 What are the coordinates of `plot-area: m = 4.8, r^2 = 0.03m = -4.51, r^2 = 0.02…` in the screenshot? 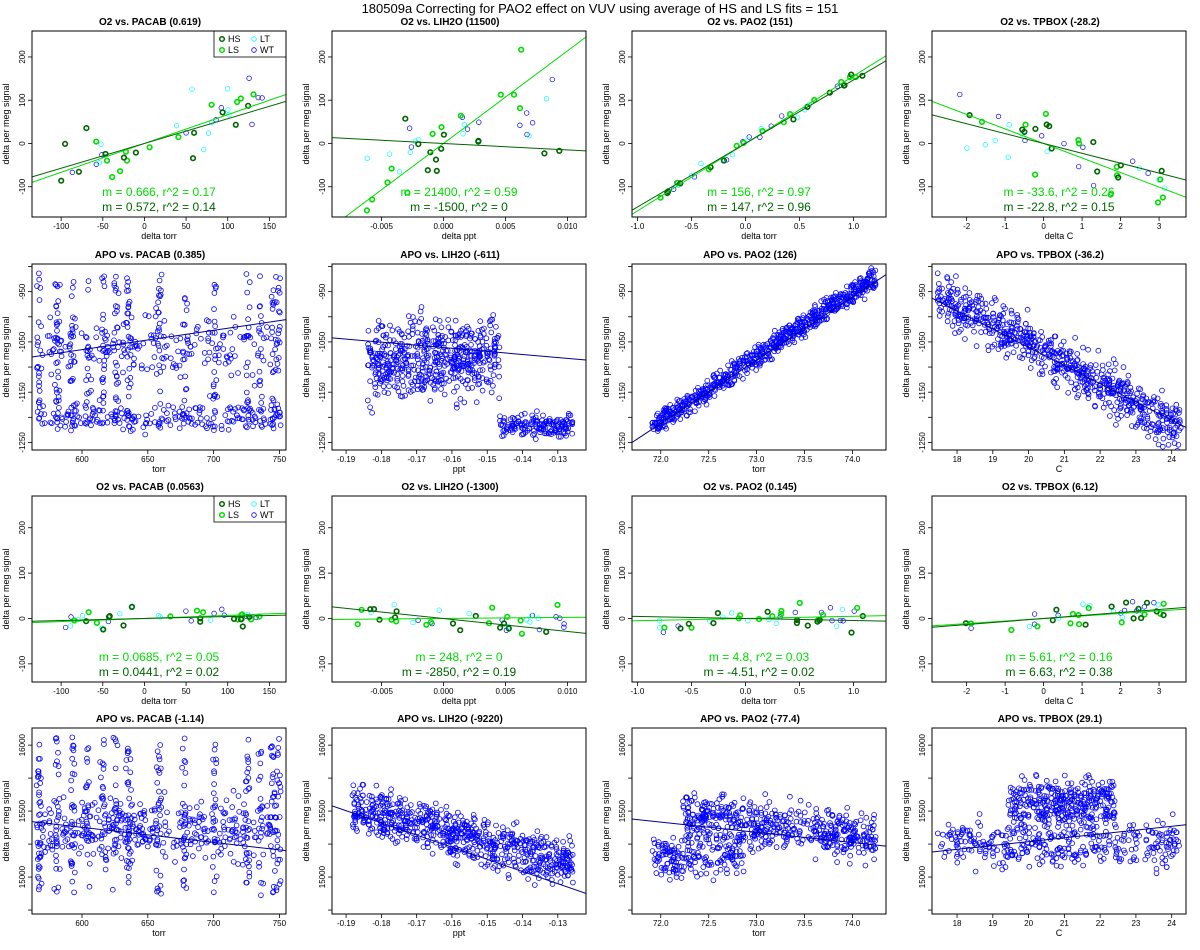 It's located at (752, 595).